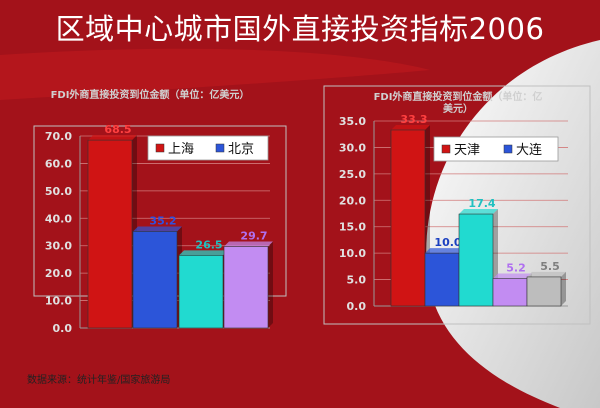 The image size is (600, 408). Describe the element at coordinates (550, 266) in the screenshot. I see `data-label: 5.5` at that location.